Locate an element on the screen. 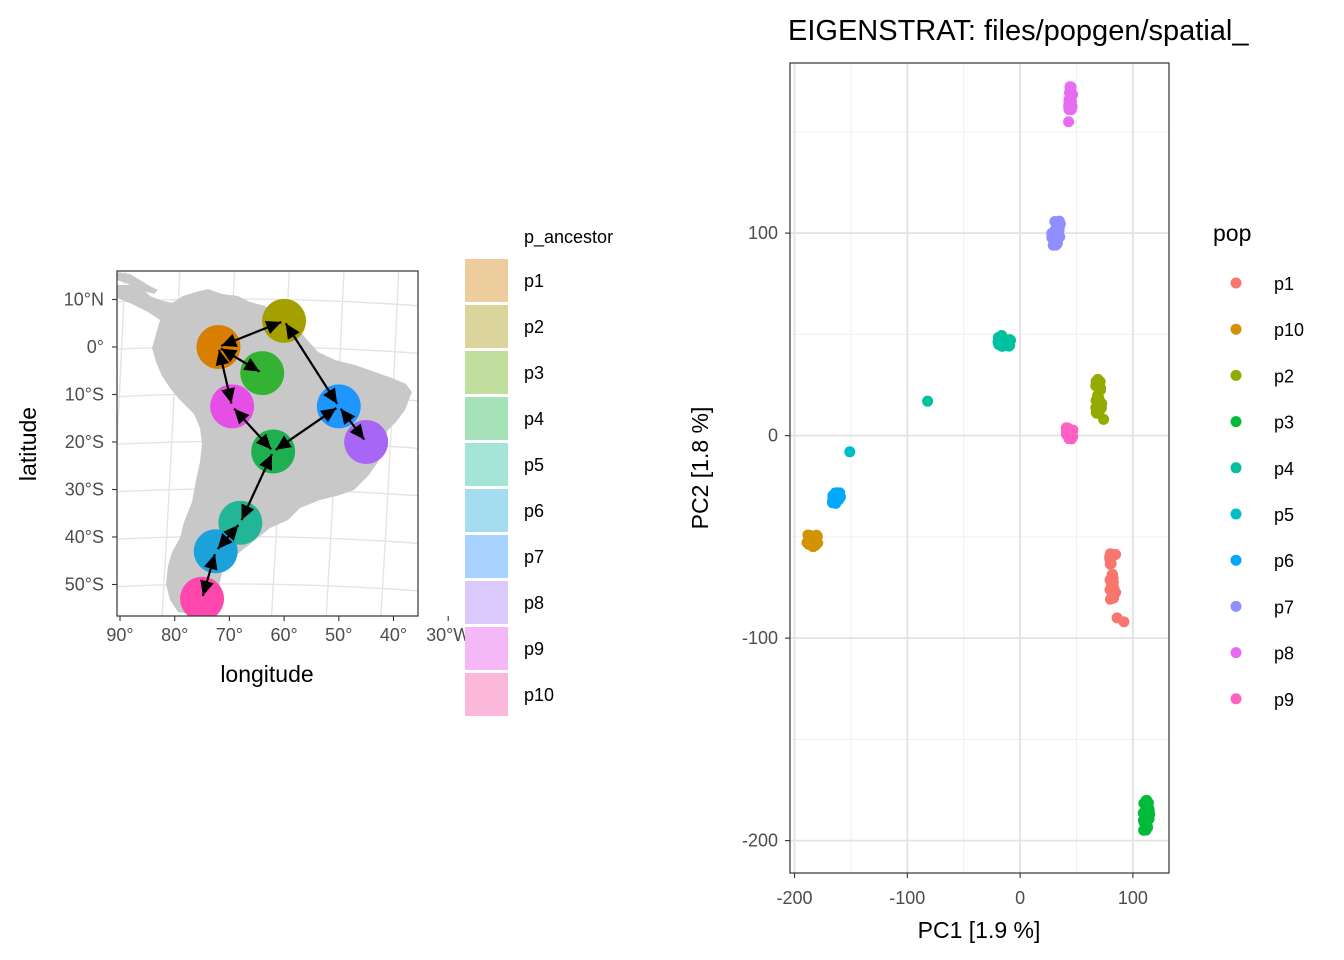  p-ancestor-key-p7 is located at coordinates (486, 556).